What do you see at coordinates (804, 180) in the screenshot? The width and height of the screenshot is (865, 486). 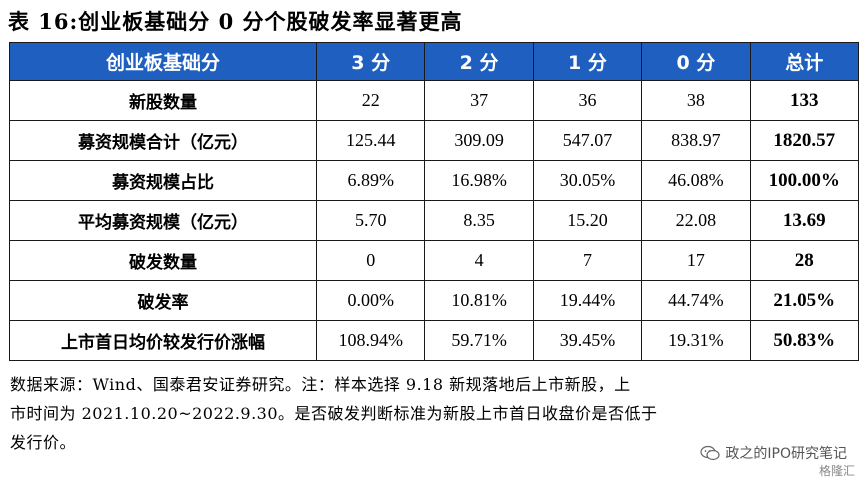 I see `total-cell: 100.00%` at bounding box center [804, 180].